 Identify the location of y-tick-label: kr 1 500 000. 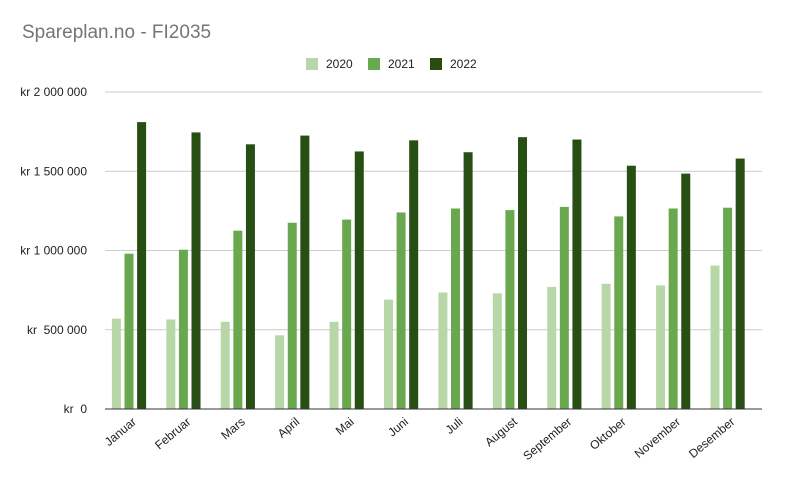
(53, 171).